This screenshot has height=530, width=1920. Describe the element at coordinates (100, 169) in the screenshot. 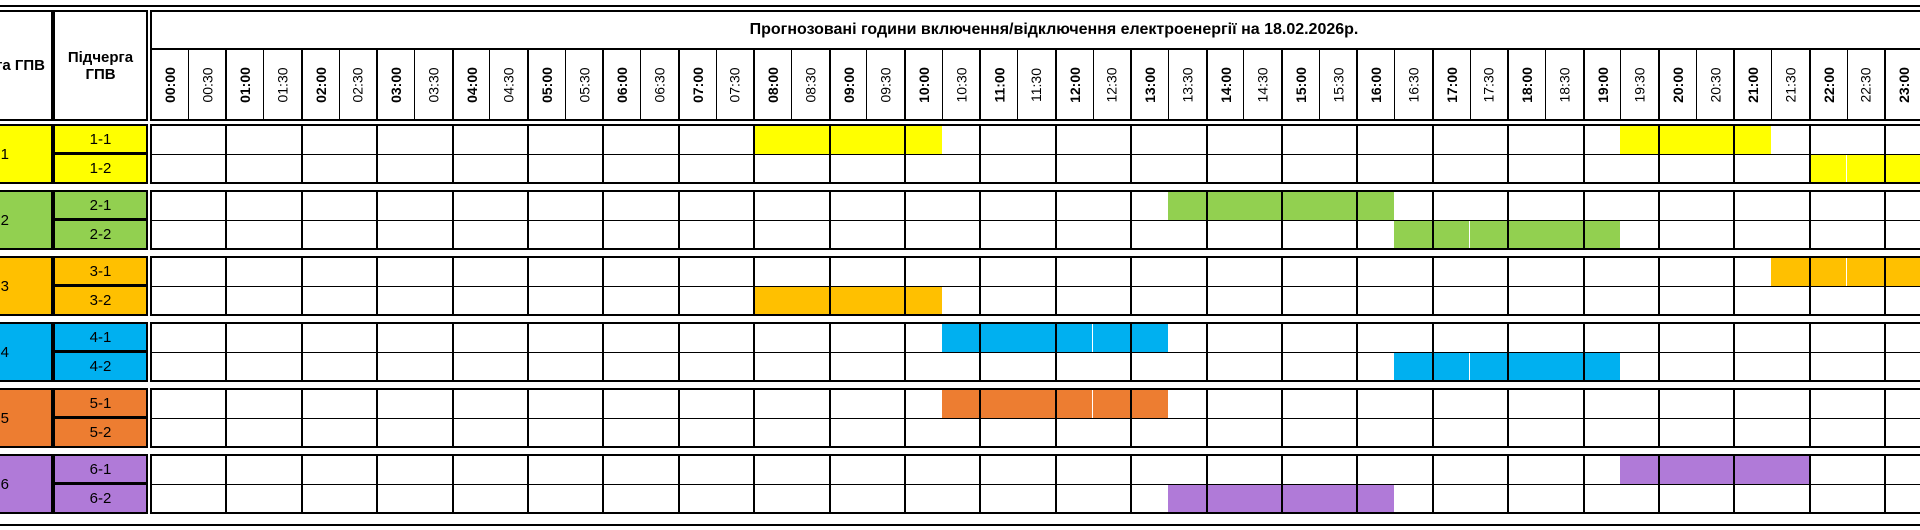

I see `subqueue-label-1-2: 1-2` at that location.